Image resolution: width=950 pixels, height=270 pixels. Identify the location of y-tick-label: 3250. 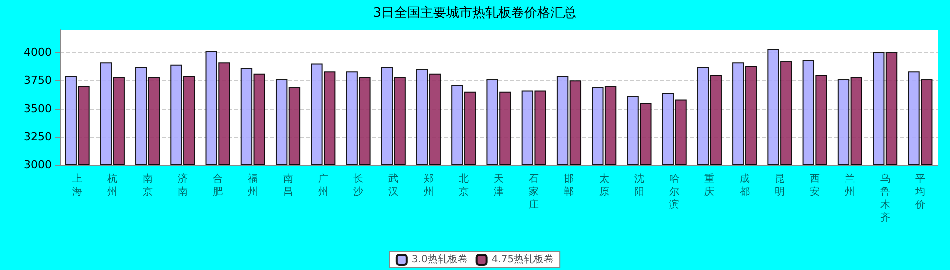
(38, 137).